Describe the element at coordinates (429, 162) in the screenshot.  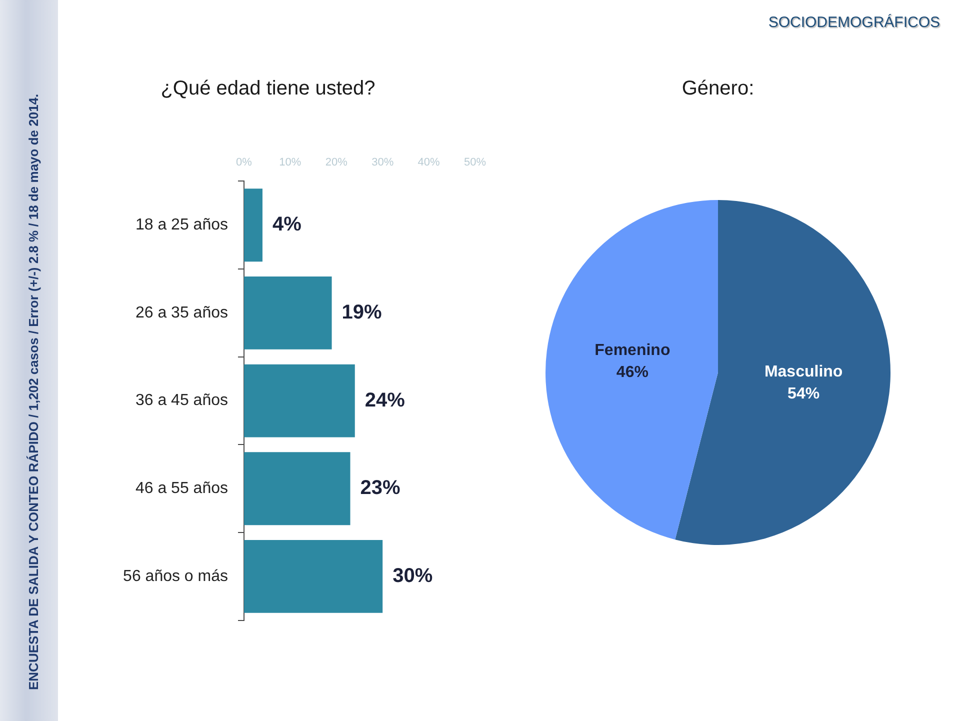
I see `x-tick-label: 40%` at that location.